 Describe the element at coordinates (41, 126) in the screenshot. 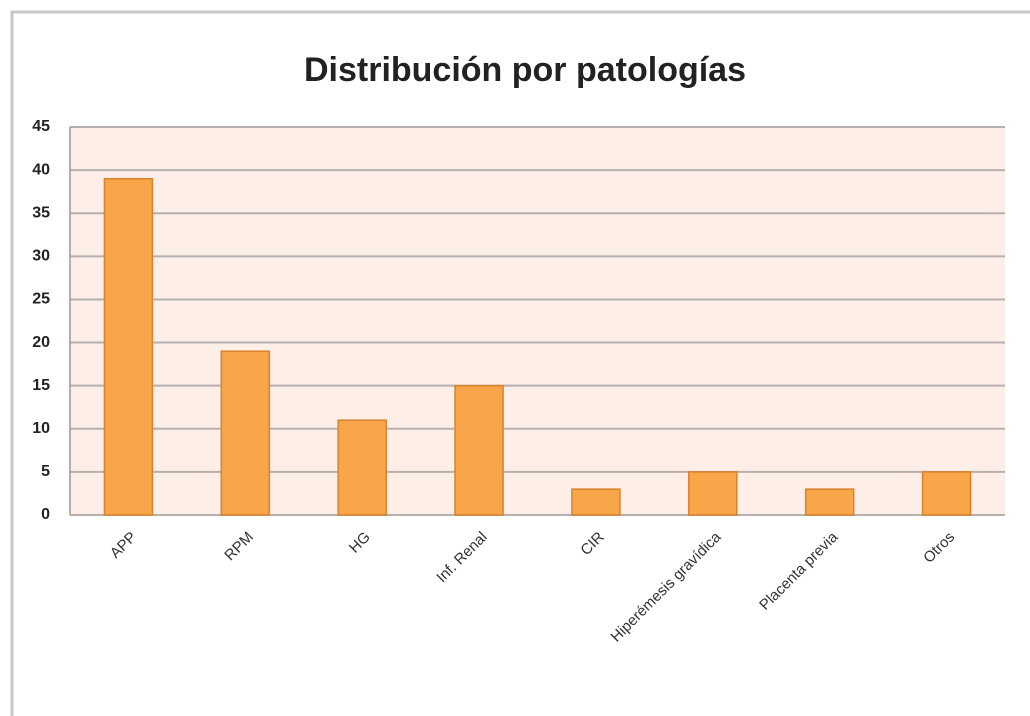

I see `y-tick-label: 45` at that location.